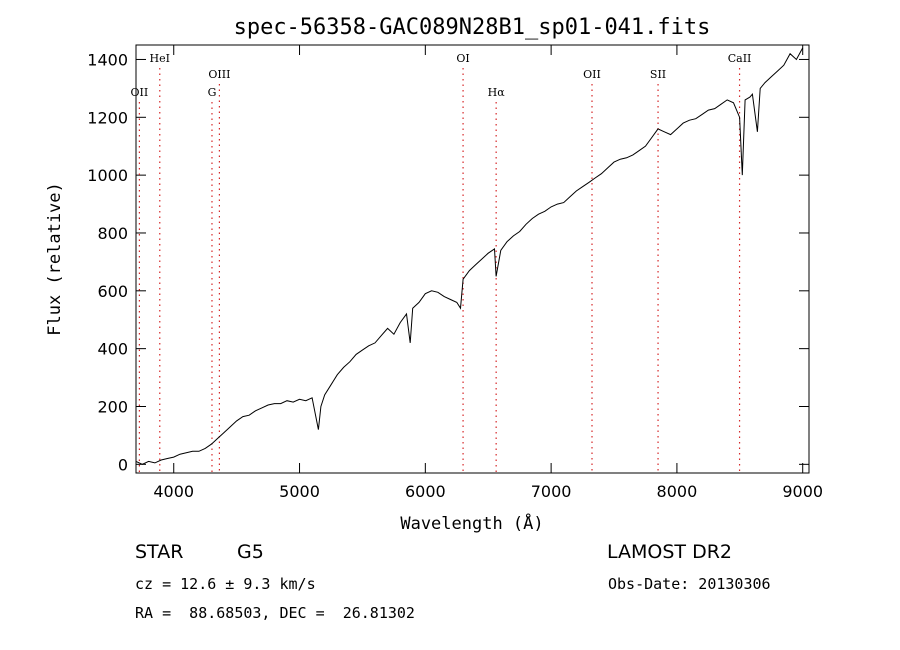 The width and height of the screenshot is (900, 650). Describe the element at coordinates (173, 491) in the screenshot. I see `x-tick-label: 4000` at that location.